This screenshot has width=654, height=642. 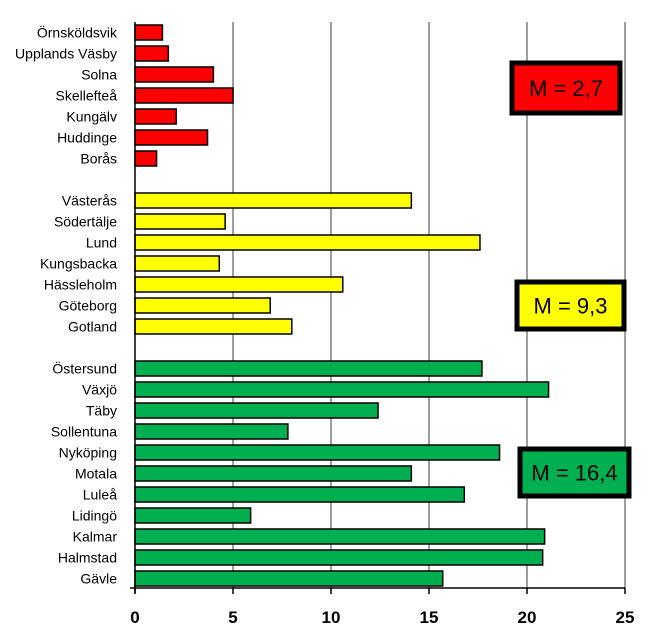 What do you see at coordinates (92, 327) in the screenshot?
I see `category-label: Gotland` at bounding box center [92, 327].